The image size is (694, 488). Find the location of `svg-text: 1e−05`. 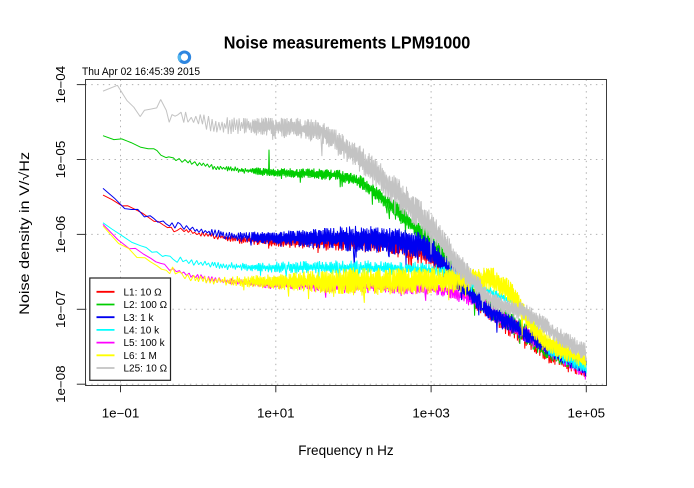

svg-text: 1e−05 is located at coordinates (61, 160).